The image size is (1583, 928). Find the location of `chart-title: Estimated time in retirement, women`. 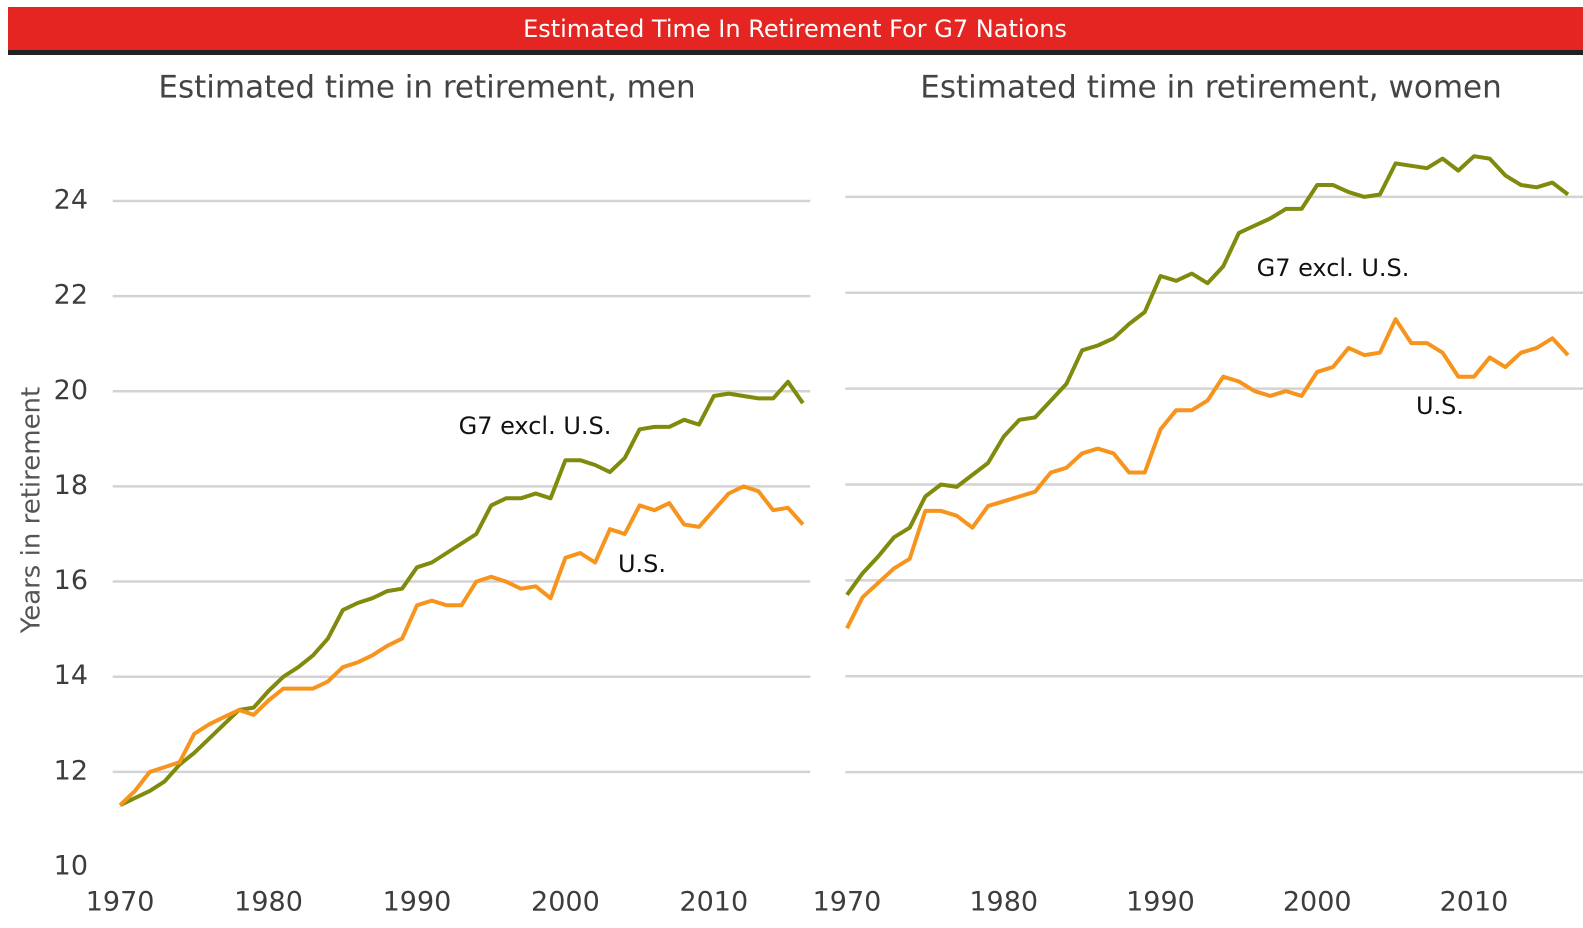

chart-title: Estimated time in retirement, women is located at coordinates (1211, 88).